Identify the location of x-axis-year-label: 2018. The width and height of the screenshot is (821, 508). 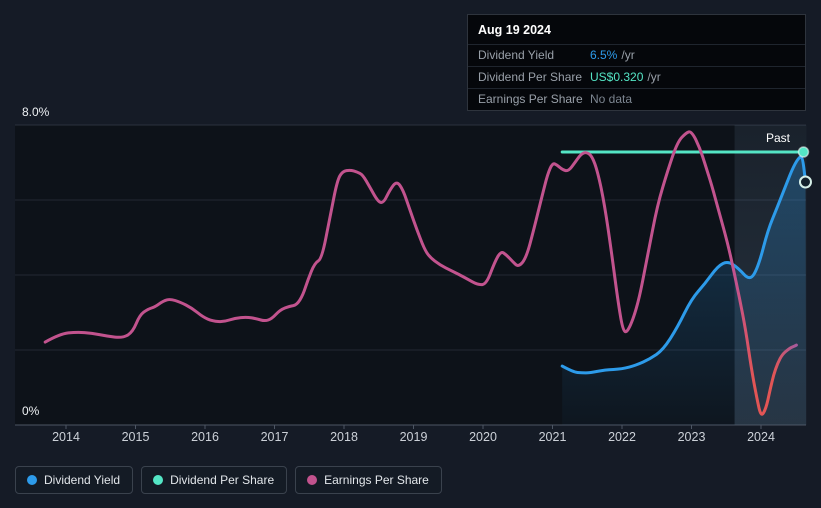
(344, 437).